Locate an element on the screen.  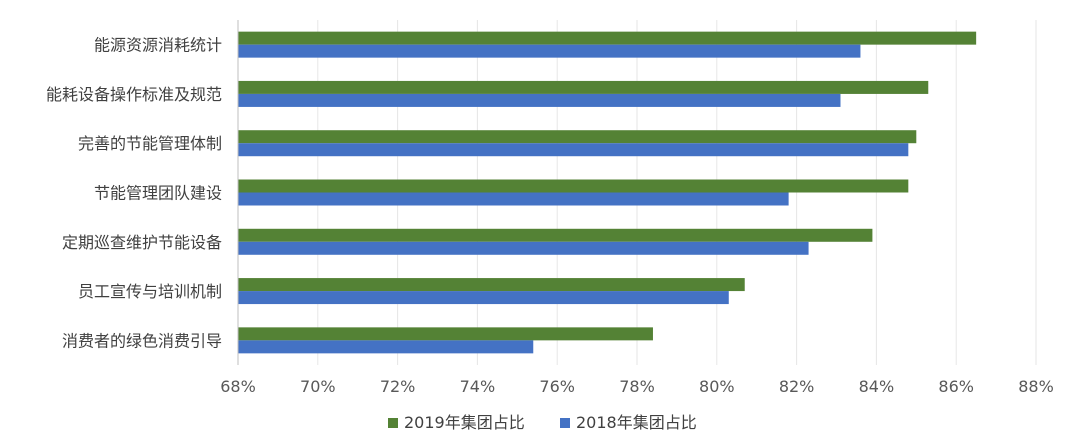
x-tick-label: 84% is located at coordinates (877, 386).